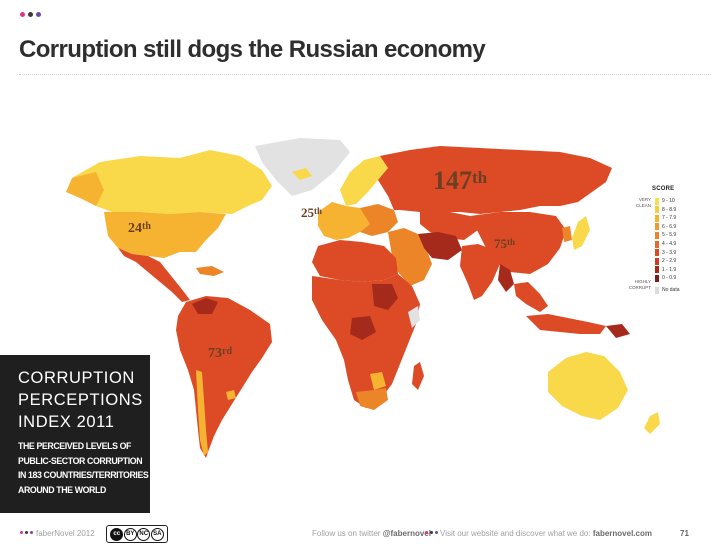  I want to click on footer-separator-dots, so click(431, 532).